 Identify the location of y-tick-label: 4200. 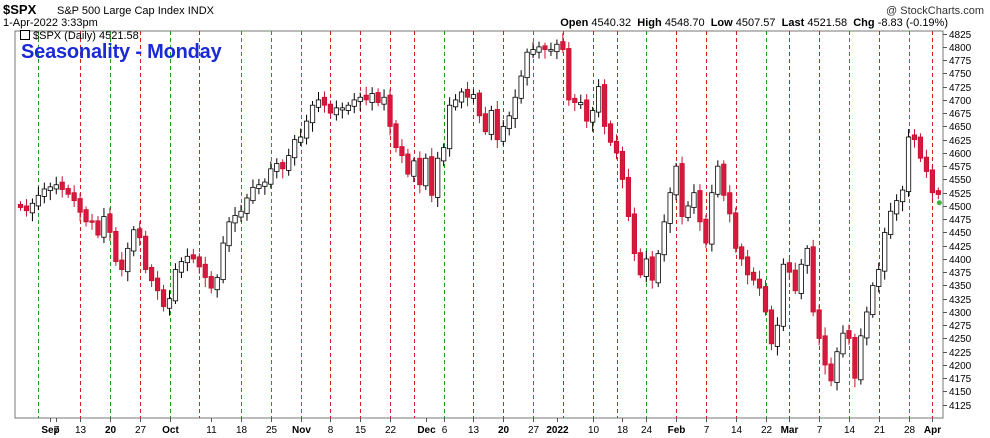
(960, 366).